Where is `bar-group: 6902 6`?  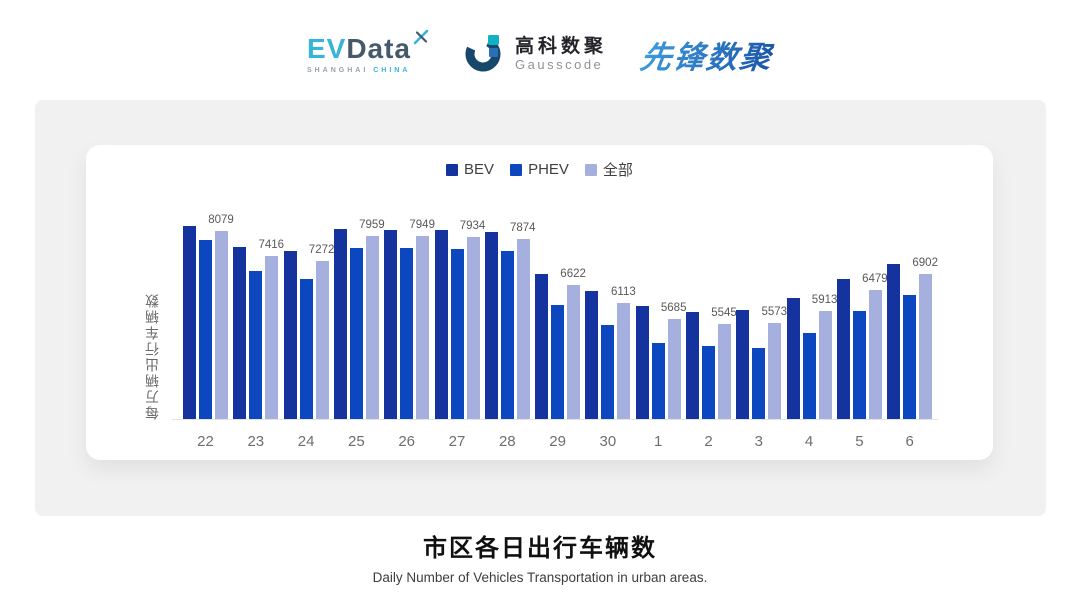
bar-group: 6902 6 is located at coordinates (912, 314).